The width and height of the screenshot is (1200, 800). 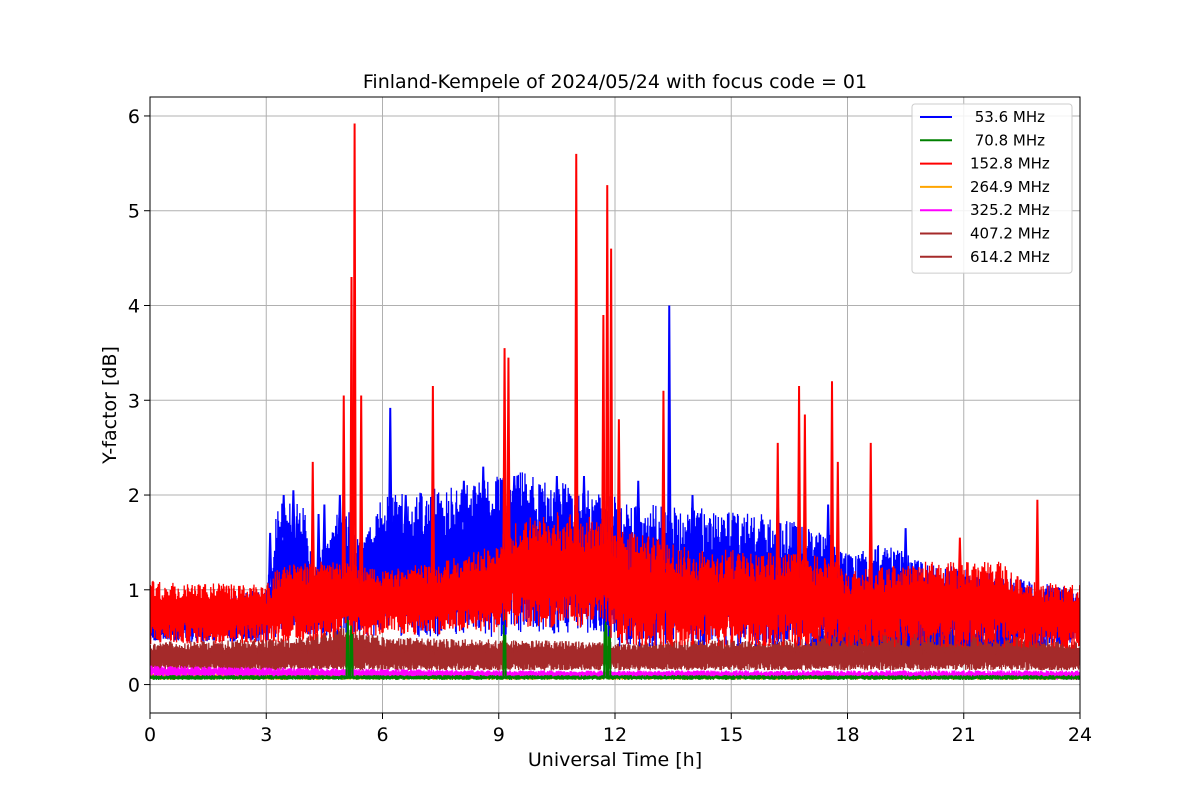 I want to click on x-tick-label-6: 18, so click(x=847, y=735).